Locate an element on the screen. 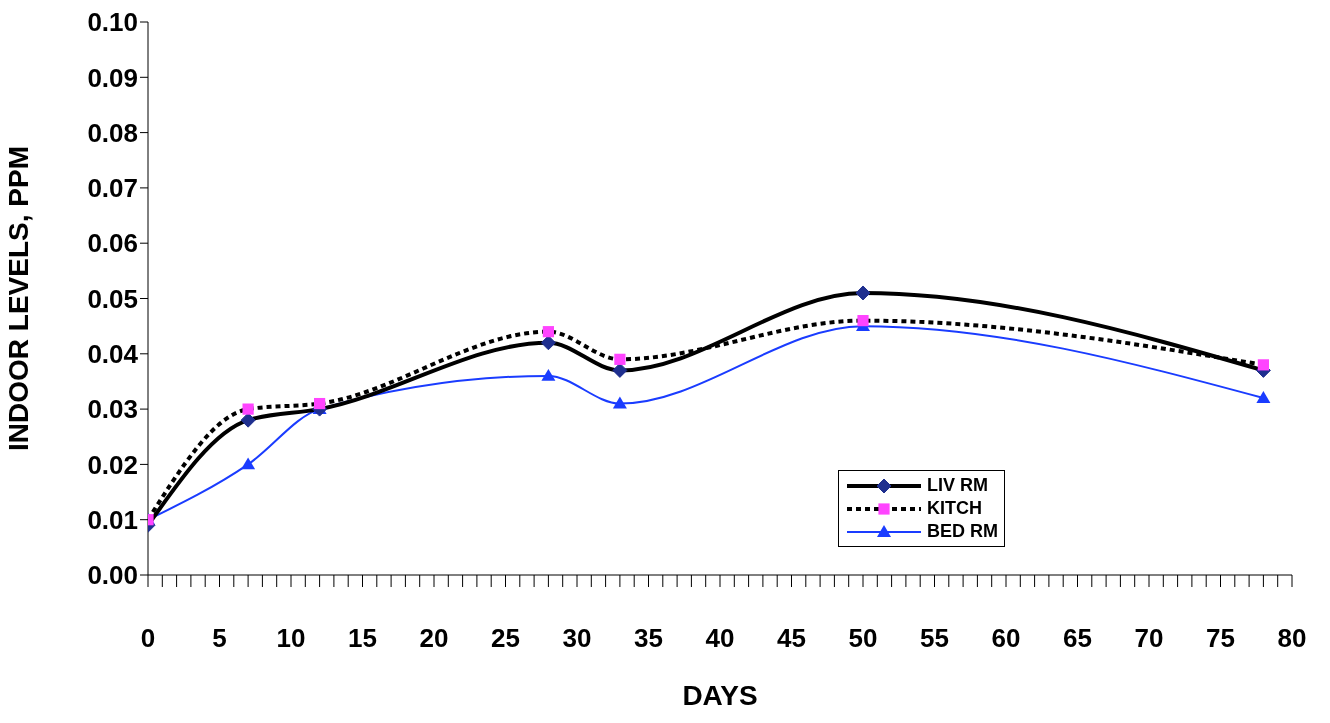 Image resolution: width=1330 pixels, height=723 pixels. legend-label: LIV RM is located at coordinates (957, 485).